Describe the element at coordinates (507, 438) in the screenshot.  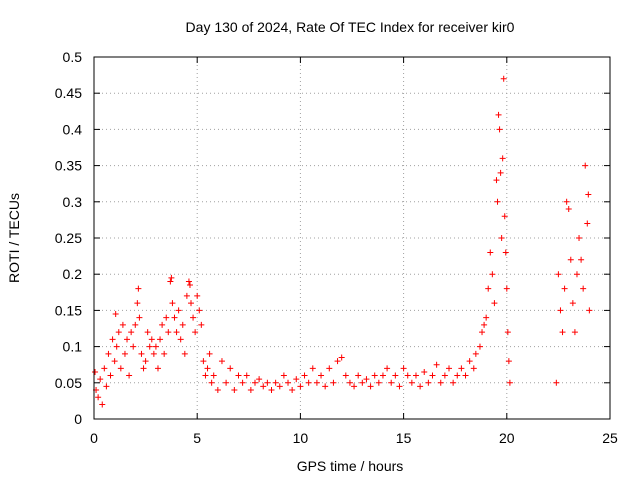
I see `x-tick-label: 20` at that location.